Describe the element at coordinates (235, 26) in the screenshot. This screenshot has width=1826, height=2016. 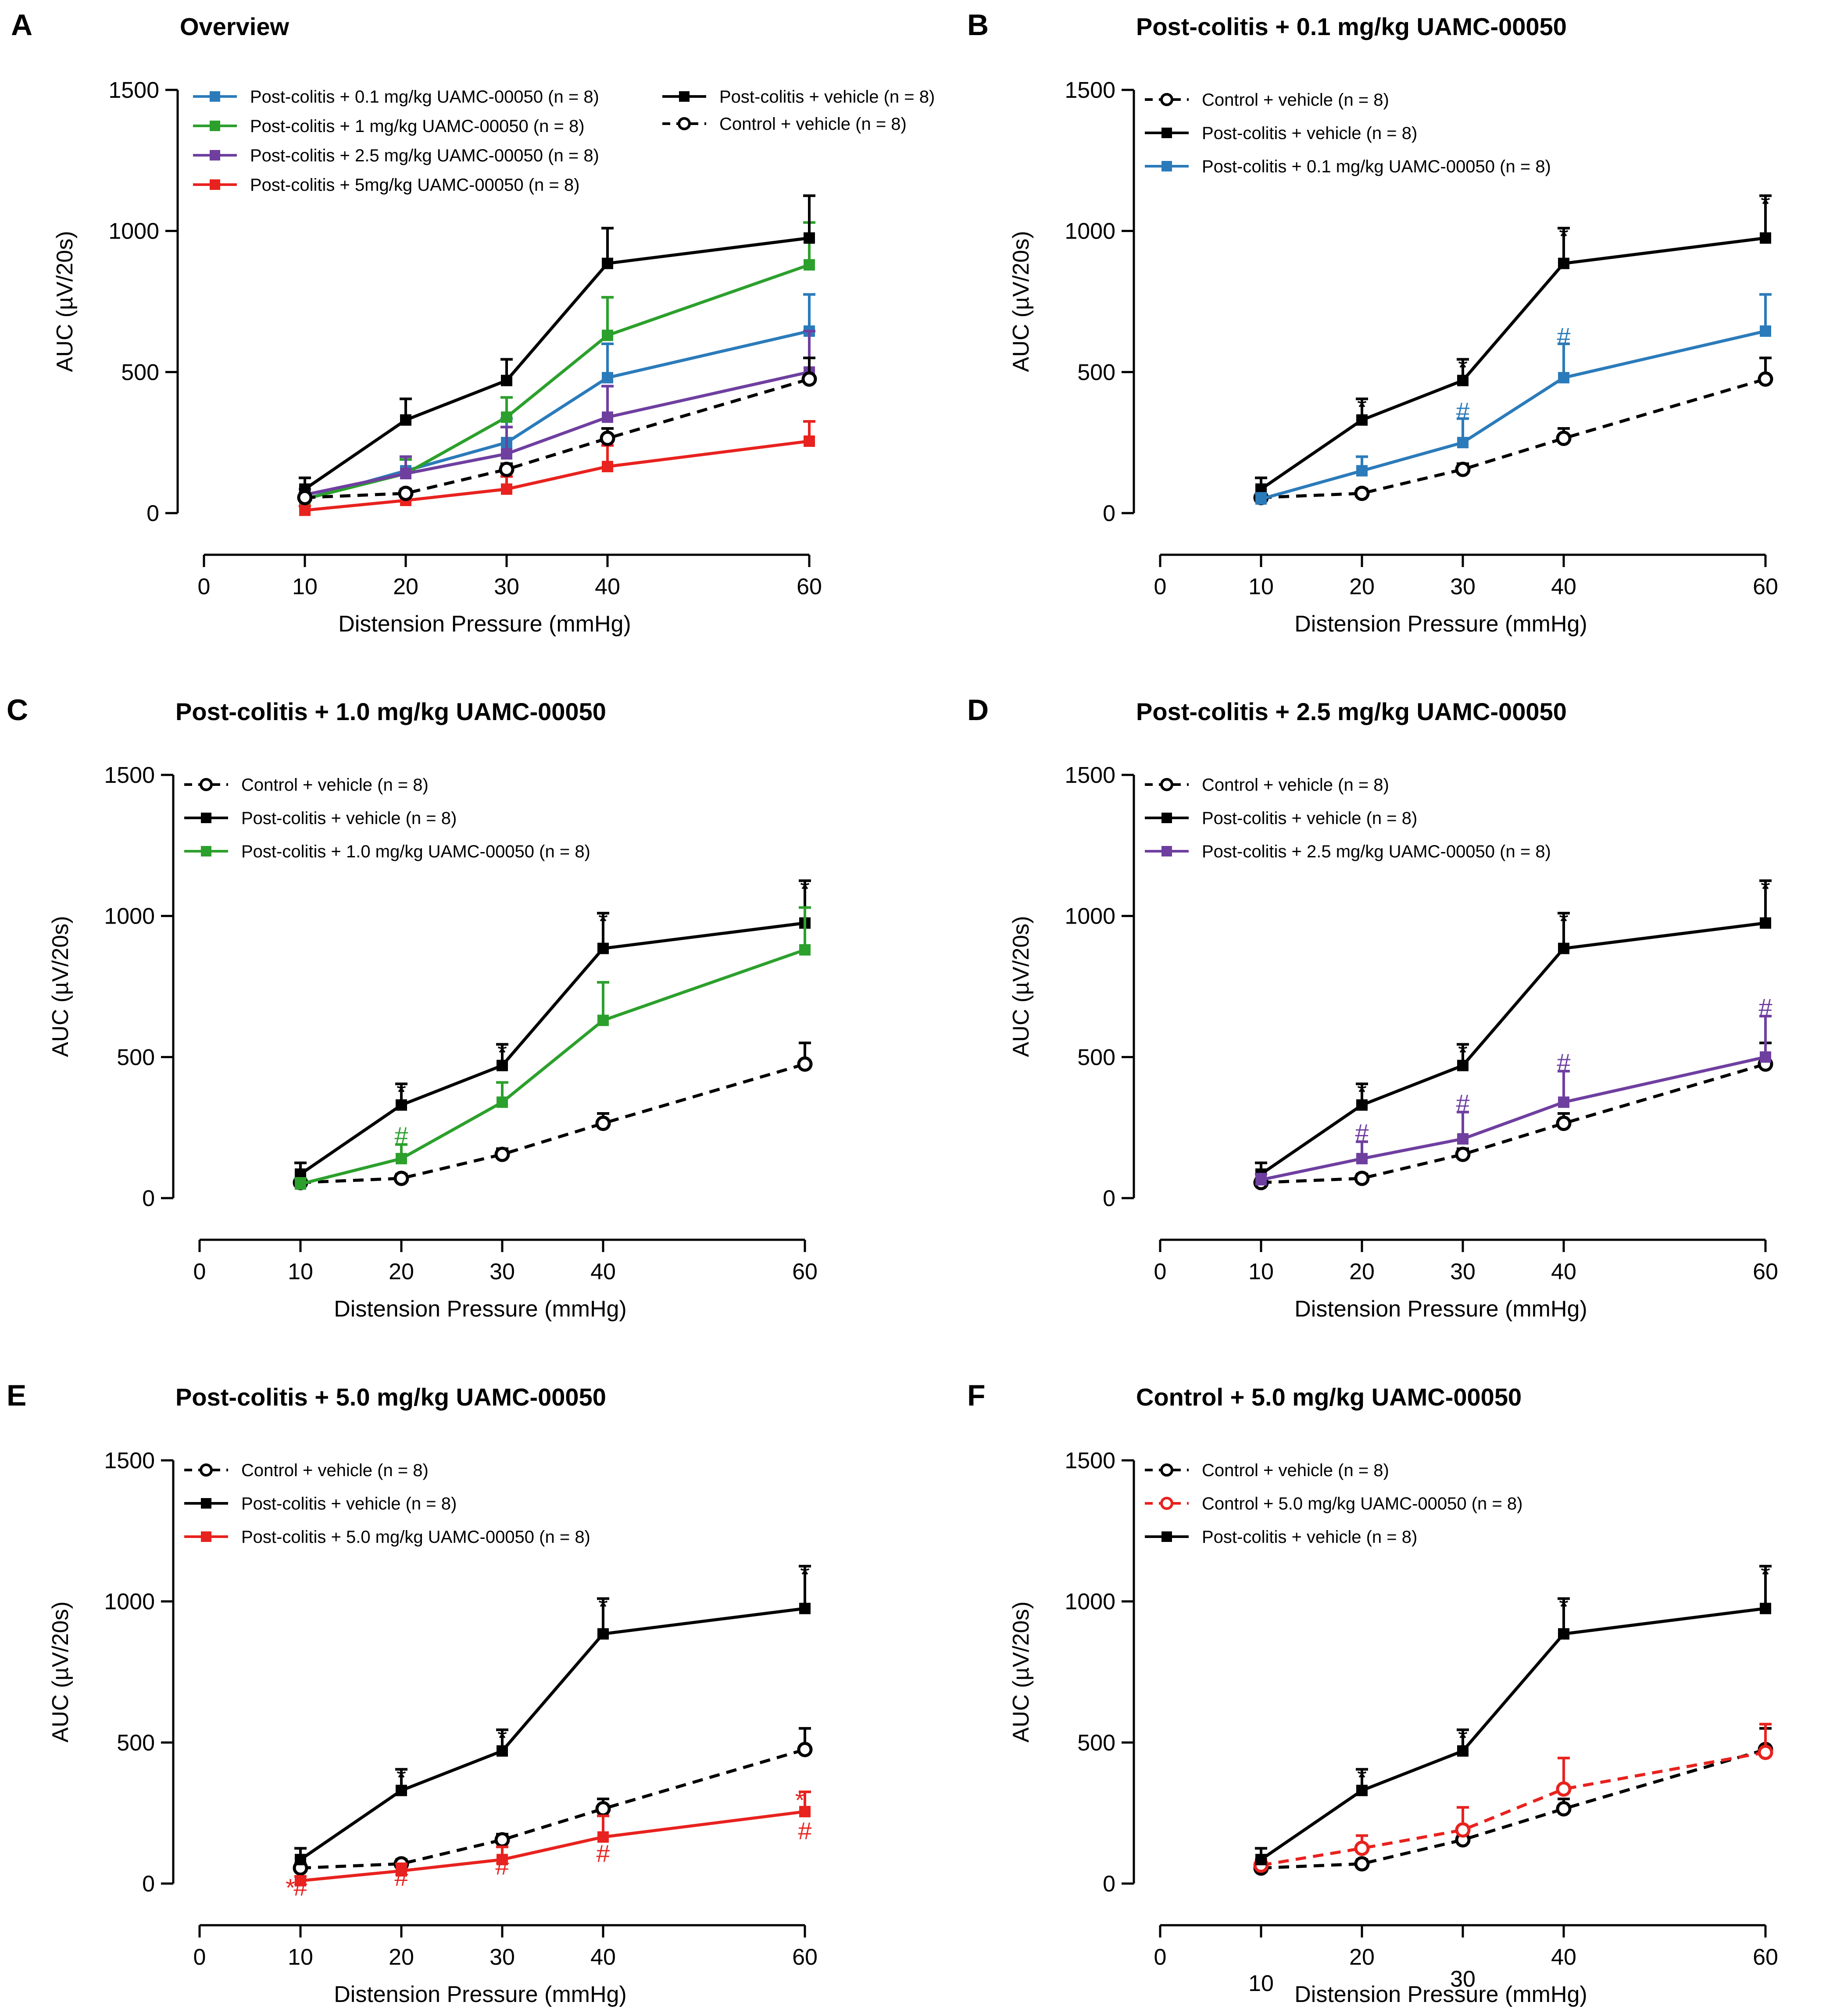
I see `panel-title: Overview` at that location.